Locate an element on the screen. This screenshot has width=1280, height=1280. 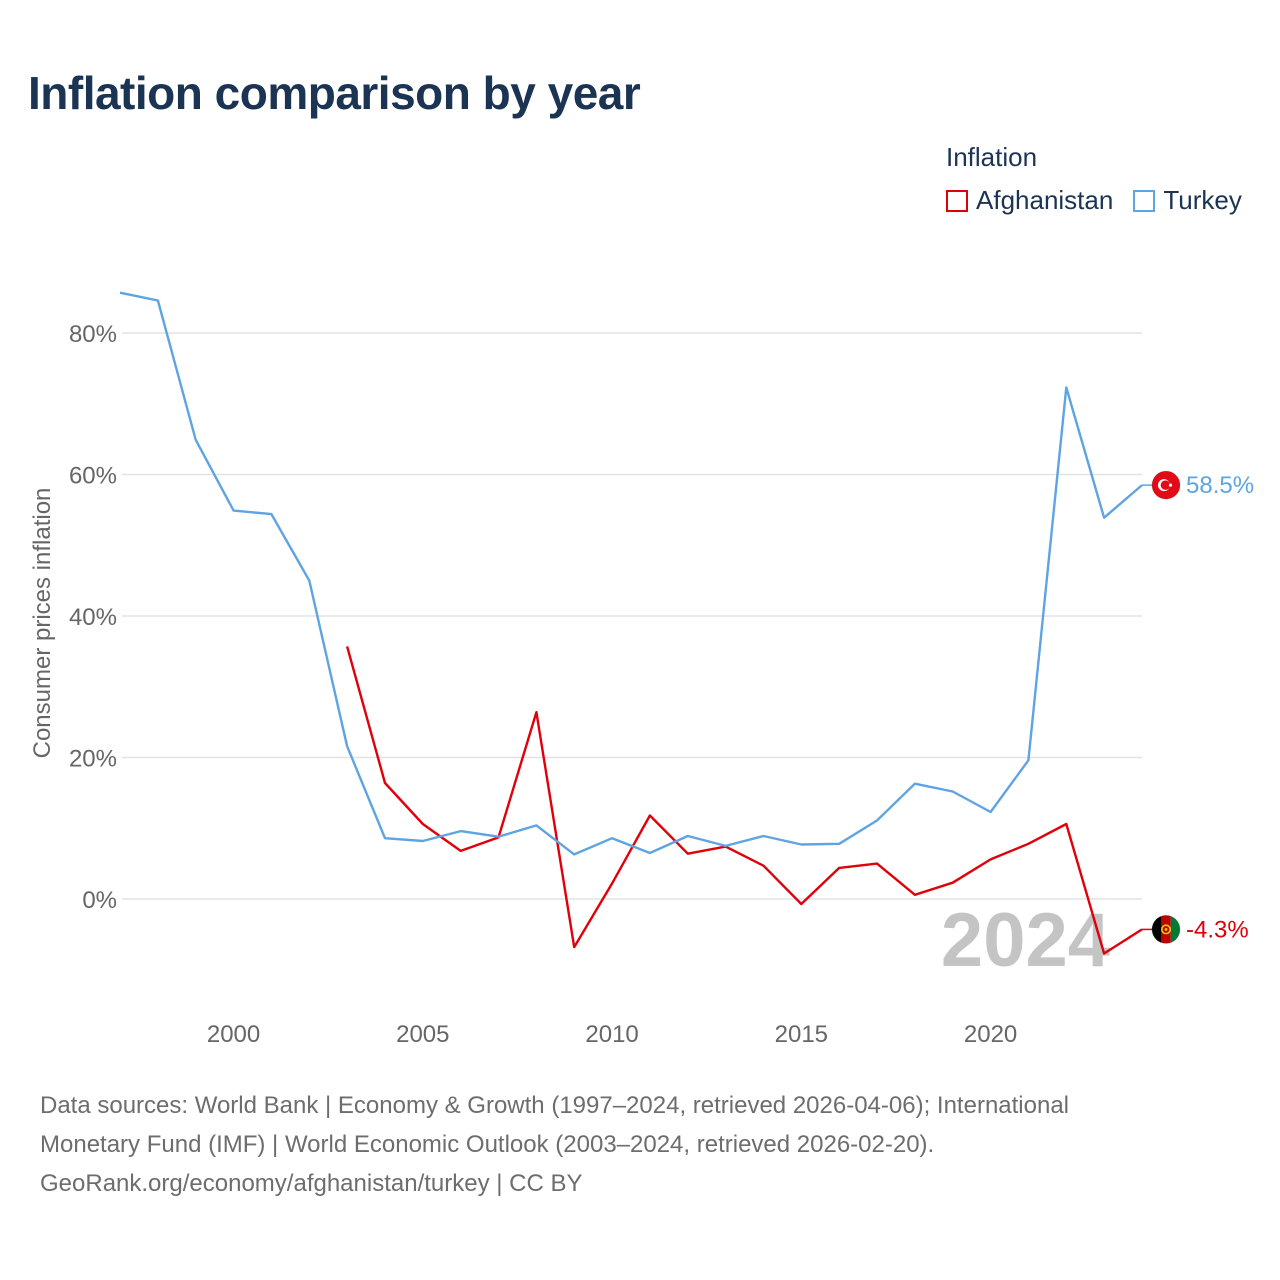
x-tick-label: 2000 is located at coordinates (233, 1034).